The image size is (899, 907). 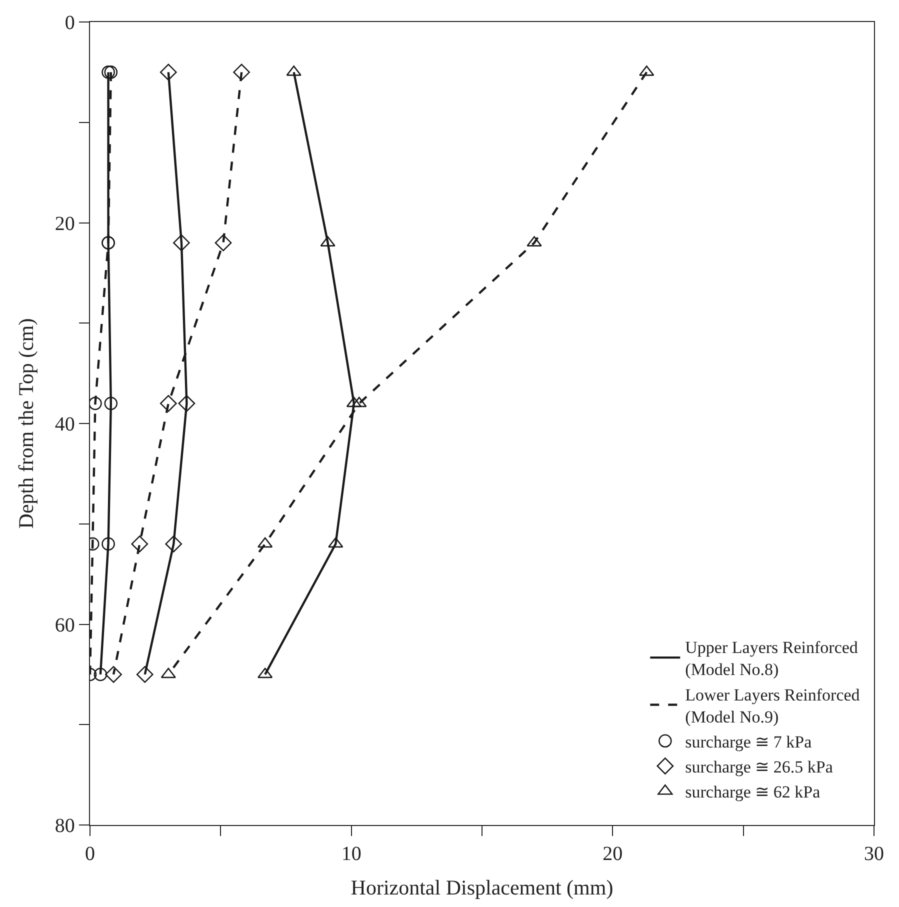 What do you see at coordinates (772, 705) in the screenshot?
I see `legend-label: Lower Layers Reinforced (Model No.9)` at bounding box center [772, 705].